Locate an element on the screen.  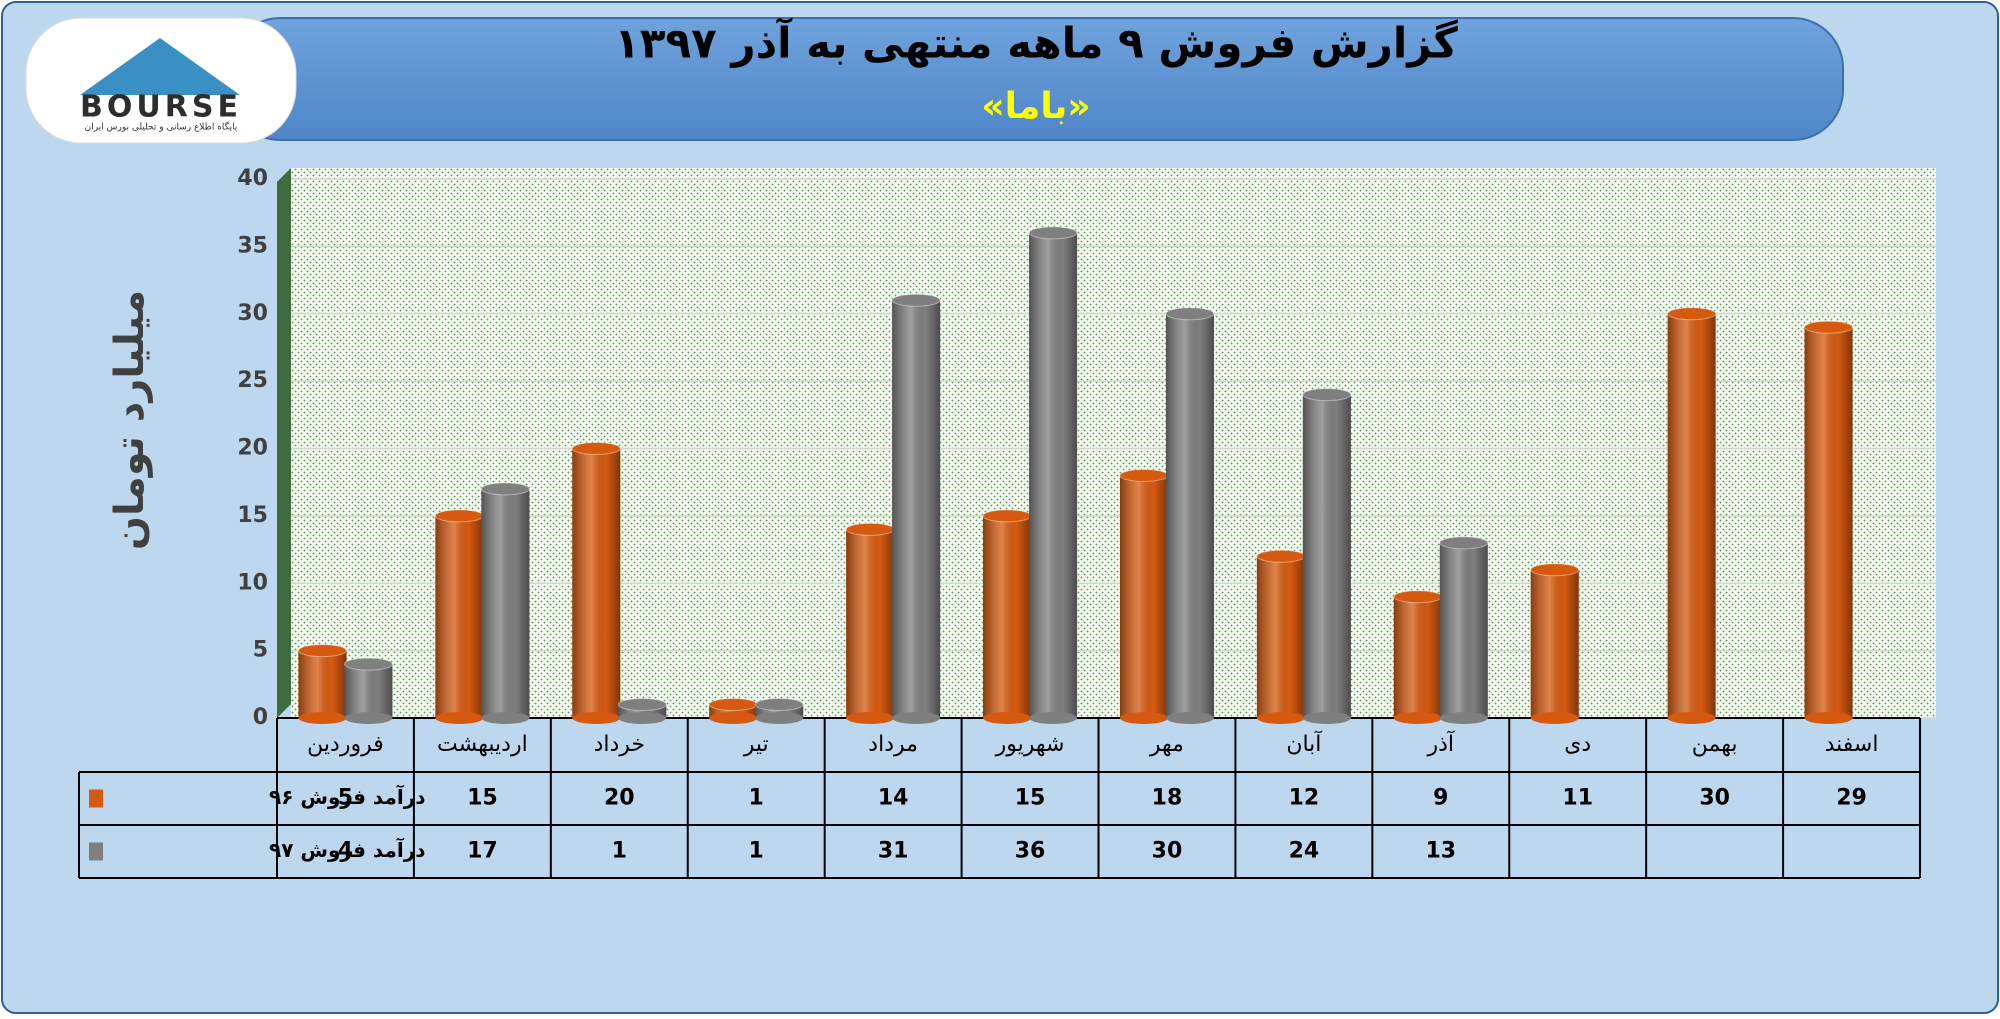
table-value: 30 is located at coordinates (1714, 798).